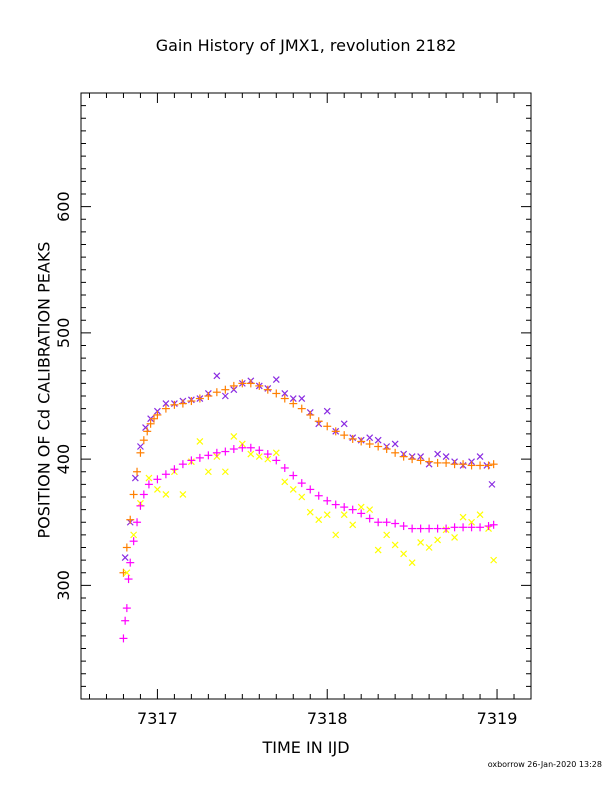 The image size is (612, 792). What do you see at coordinates (44, 390) in the screenshot?
I see `y-axis-label: POSITION OF Cd CALIBRATION PEAKS` at bounding box center [44, 390].